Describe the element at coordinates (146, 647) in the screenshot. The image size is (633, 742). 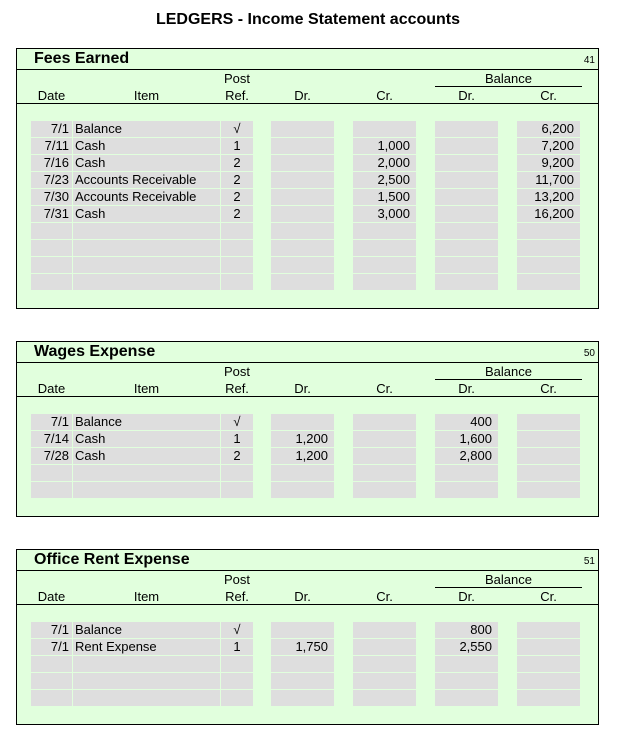
I see `item-cell: Rent Expense` at that location.